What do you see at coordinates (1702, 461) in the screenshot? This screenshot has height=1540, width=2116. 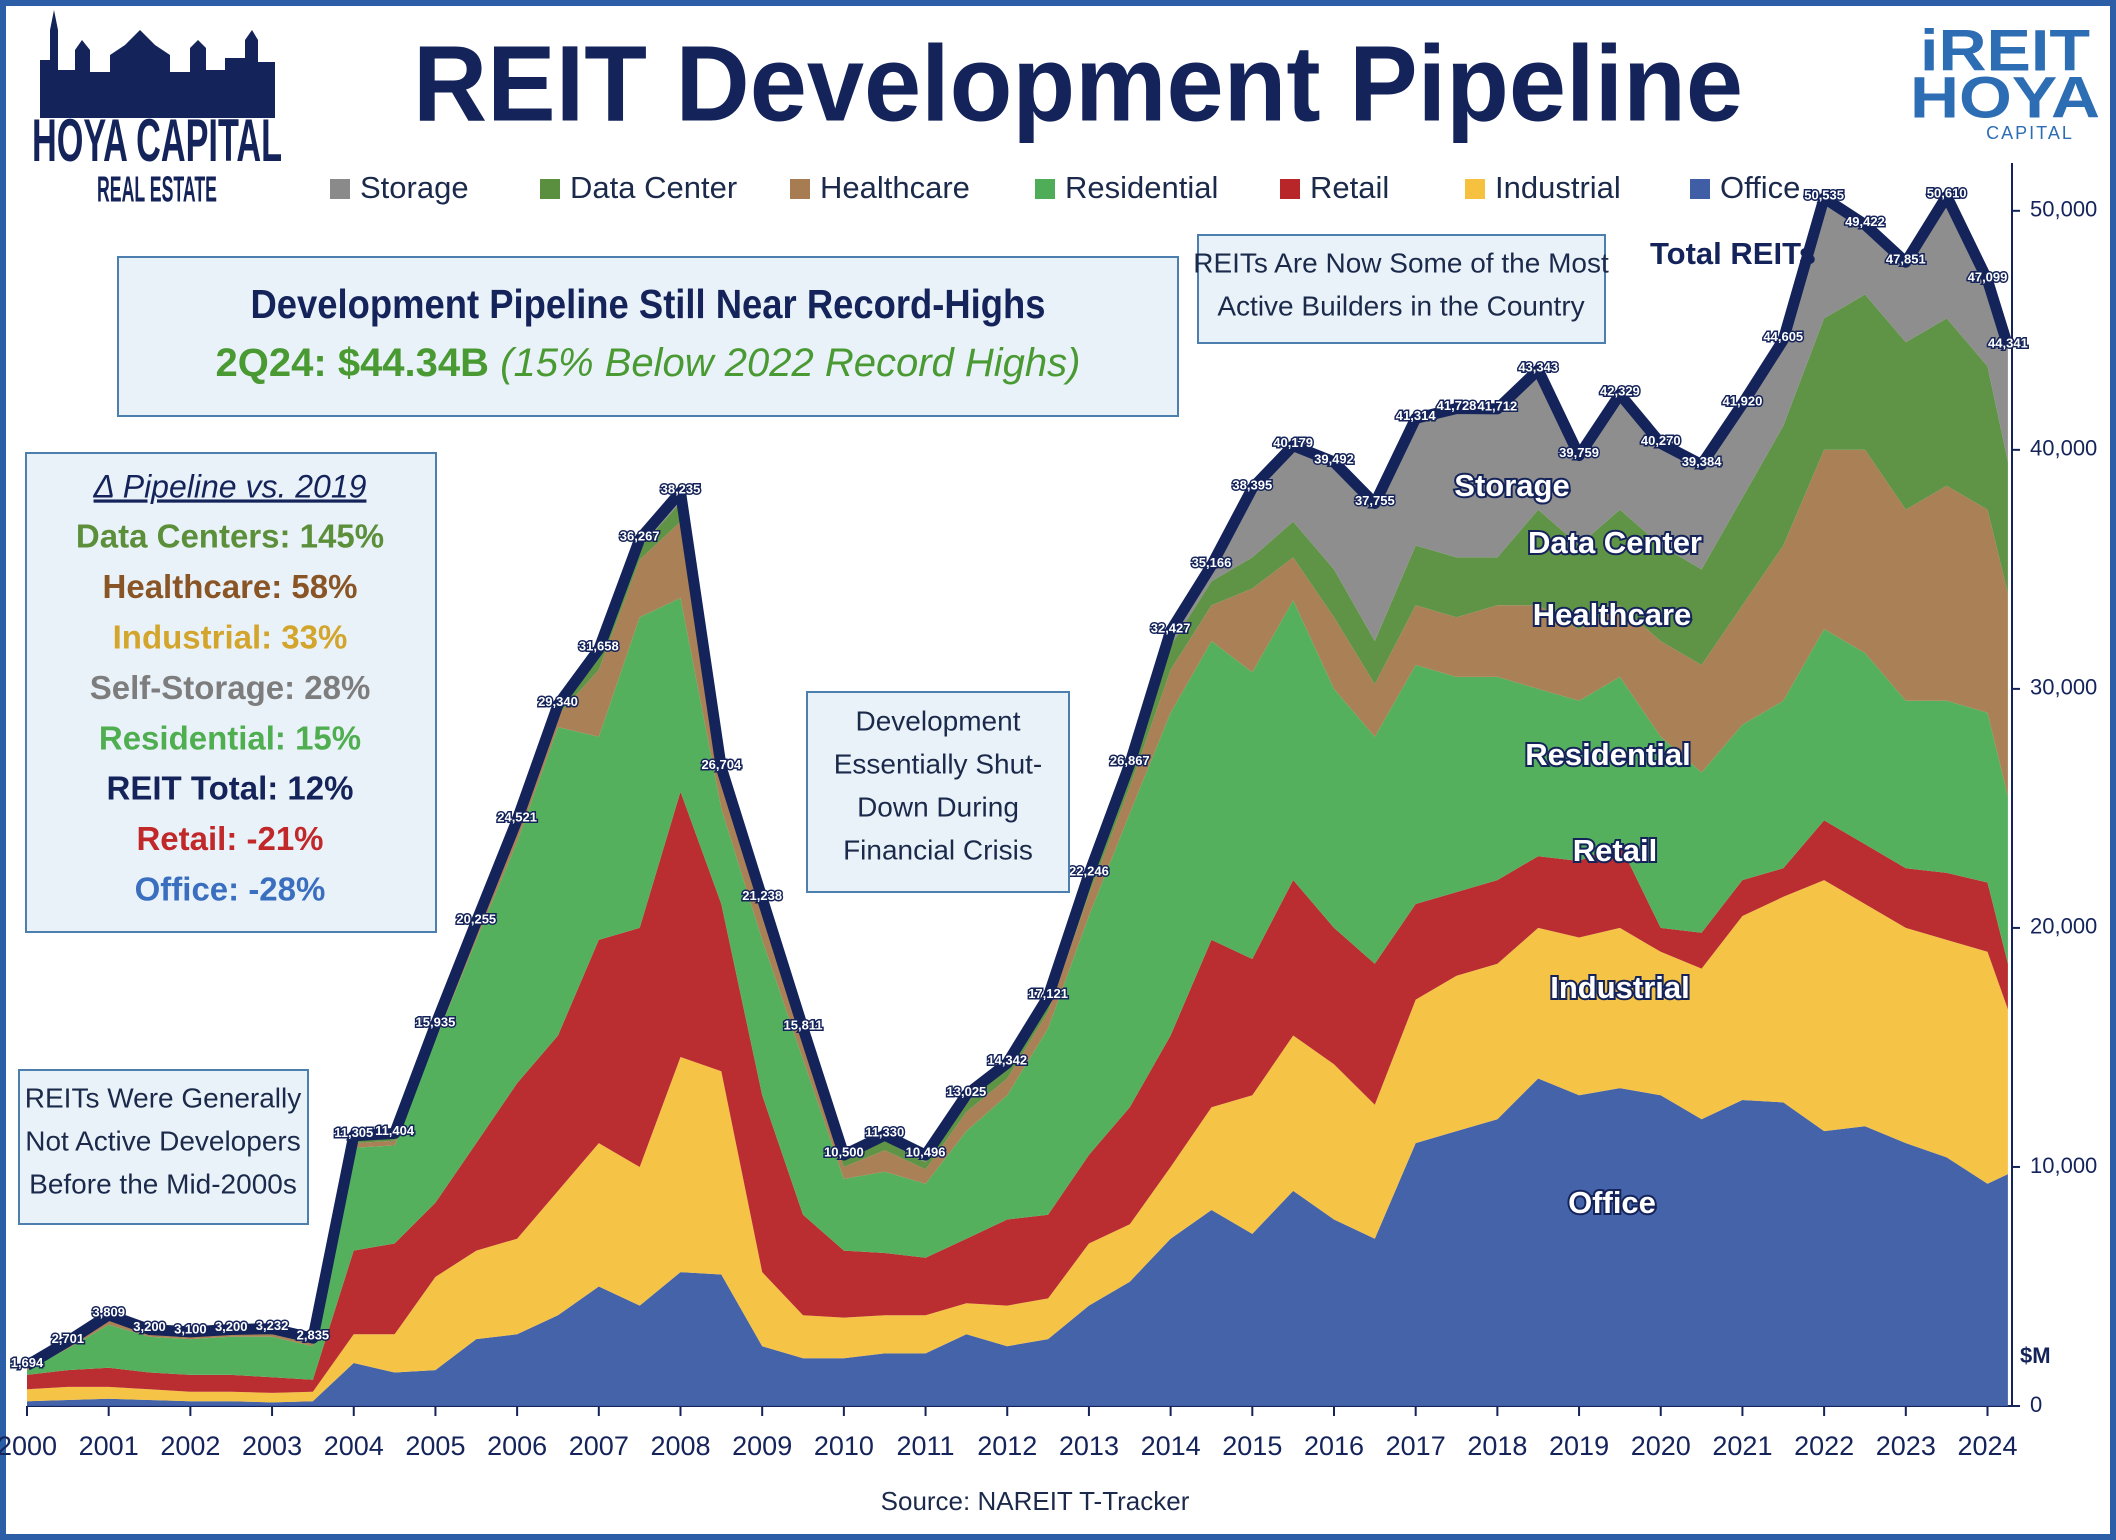 I see `data-label: 39,384` at bounding box center [1702, 461].